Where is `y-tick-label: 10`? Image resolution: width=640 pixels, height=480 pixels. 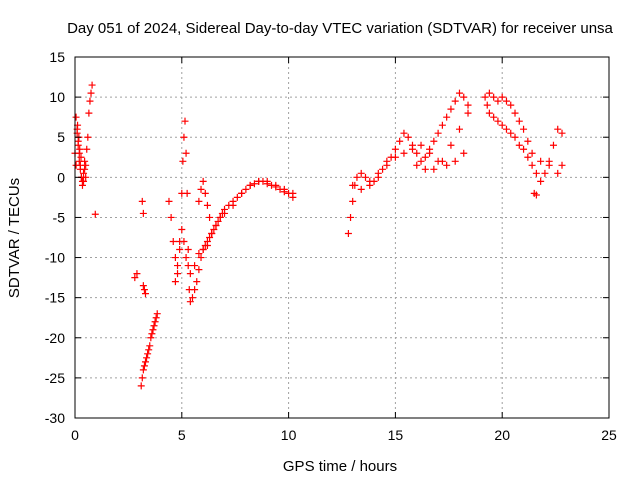
y-tick-label: 10 is located at coordinates (57, 97).